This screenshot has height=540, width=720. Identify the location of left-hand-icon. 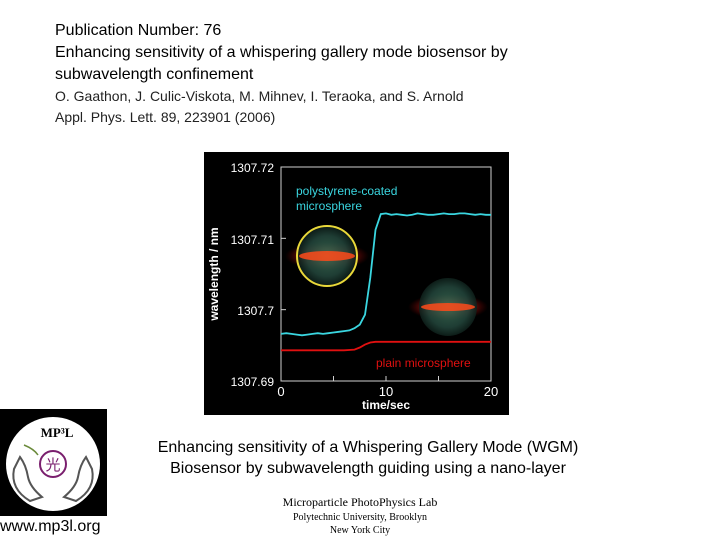
(28, 479).